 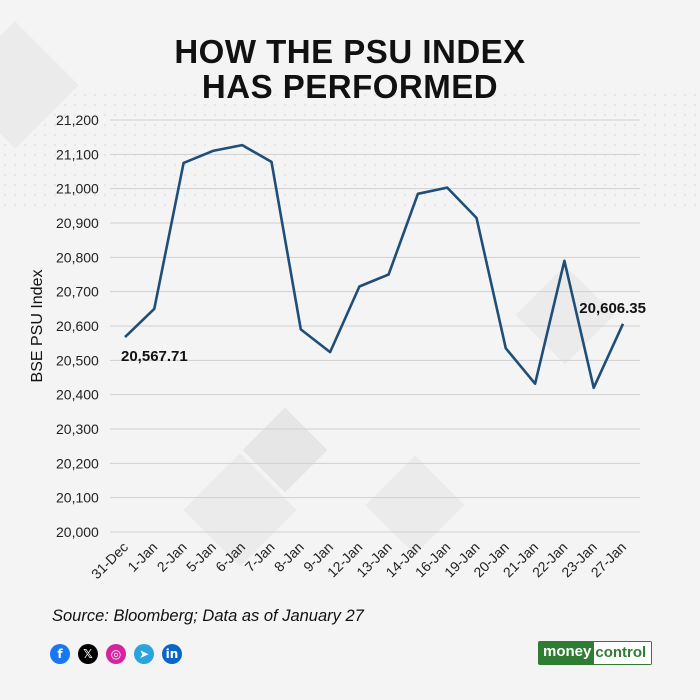 I want to click on source-note: Source: Bloomberg; Data as of January 27, so click(x=208, y=616).